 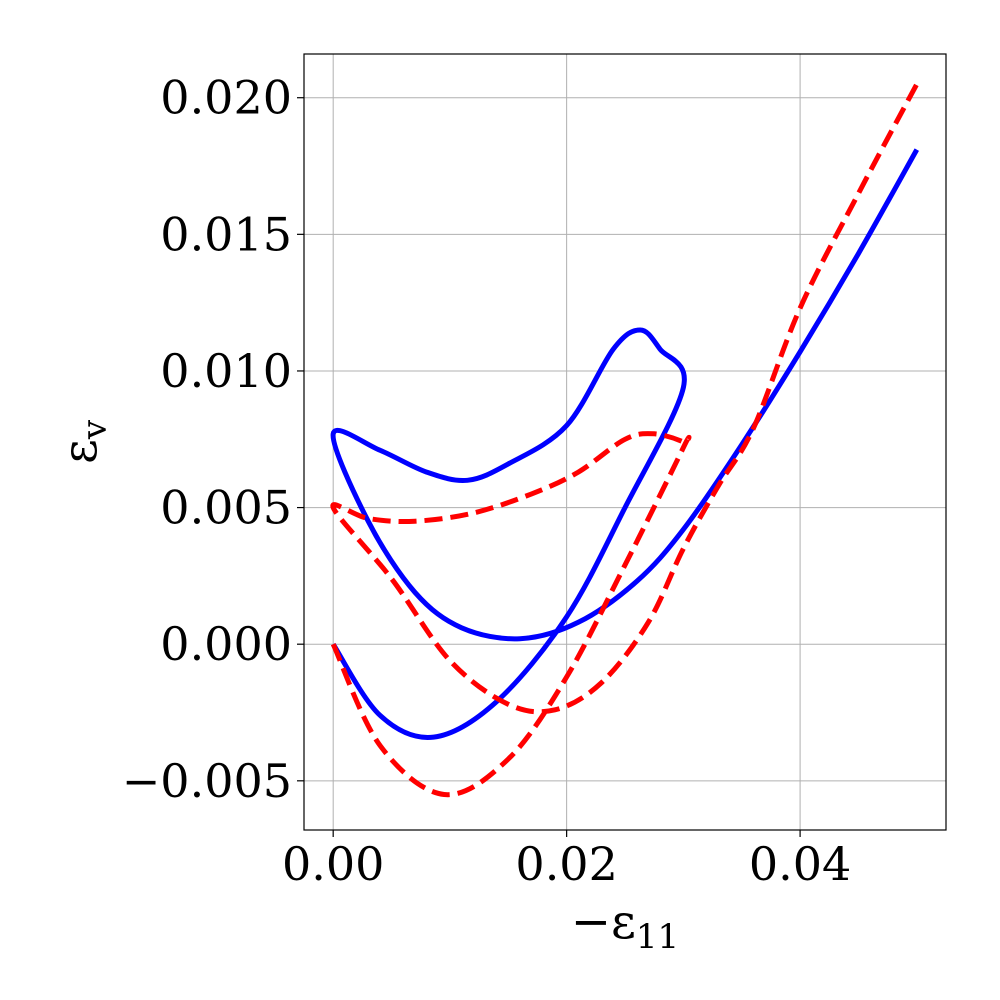 I want to click on y-tick-label: 0.015, so click(x=226, y=234).